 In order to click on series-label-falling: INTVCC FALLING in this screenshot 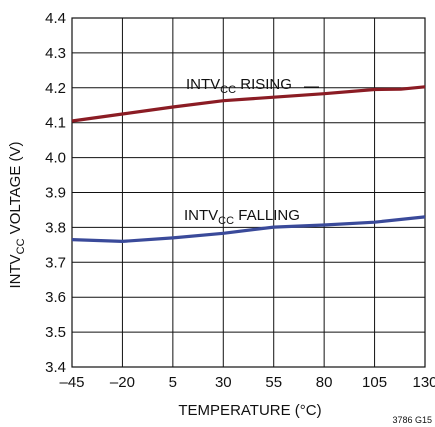, I will do `click(242, 217)`.